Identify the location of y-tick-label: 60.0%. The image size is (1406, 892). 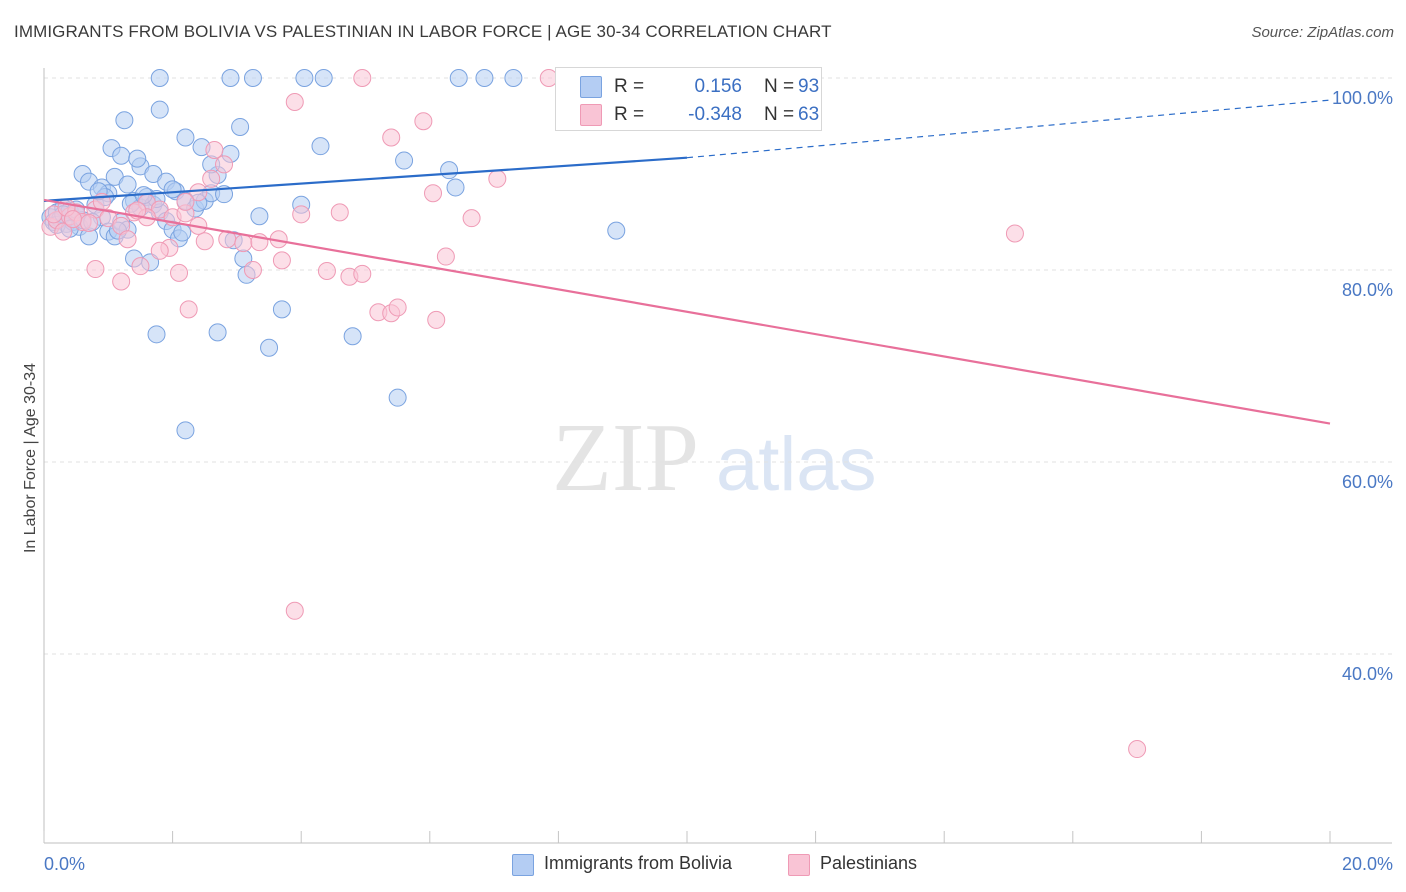
(1367, 482).